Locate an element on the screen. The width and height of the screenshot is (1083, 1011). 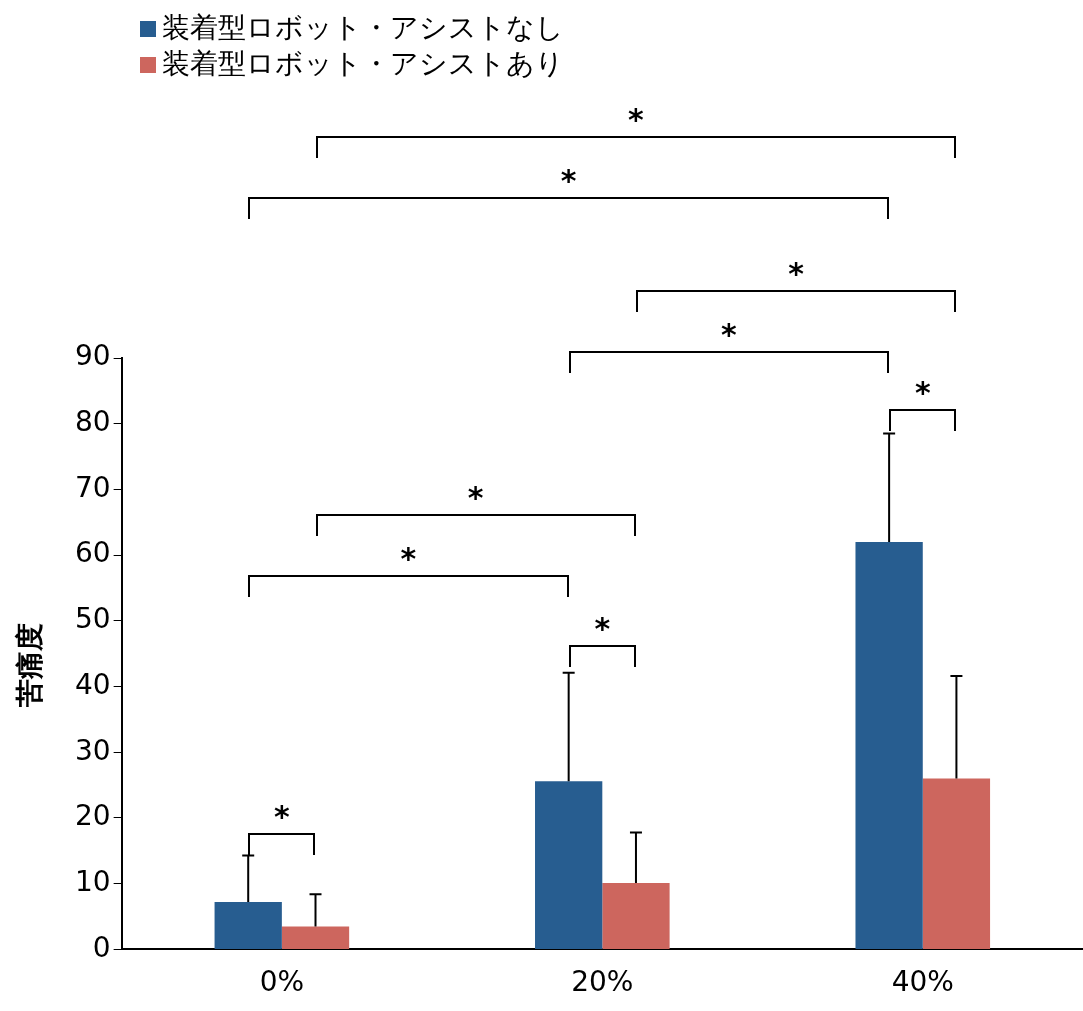
y-tick-label: 0 is located at coordinates (101, 947).